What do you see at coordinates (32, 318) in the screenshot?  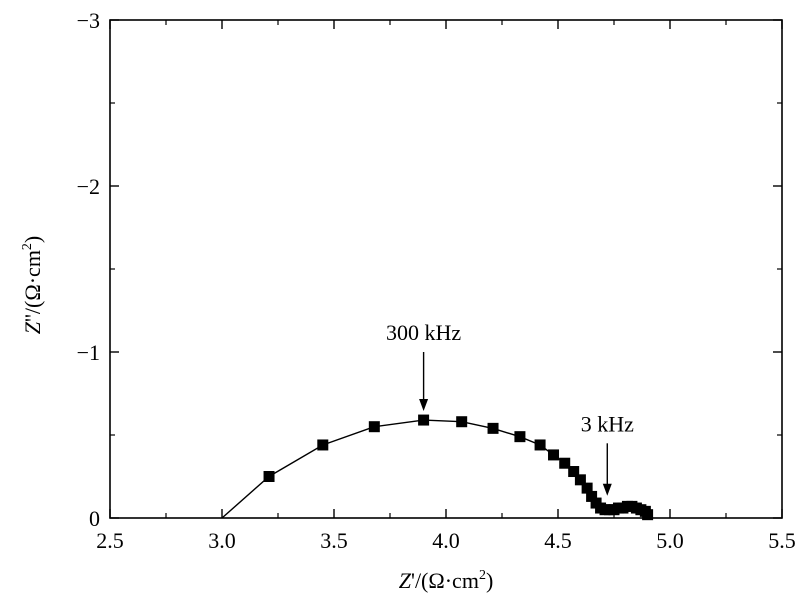 I see `y-axis-title-mark: ''` at bounding box center [32, 318].